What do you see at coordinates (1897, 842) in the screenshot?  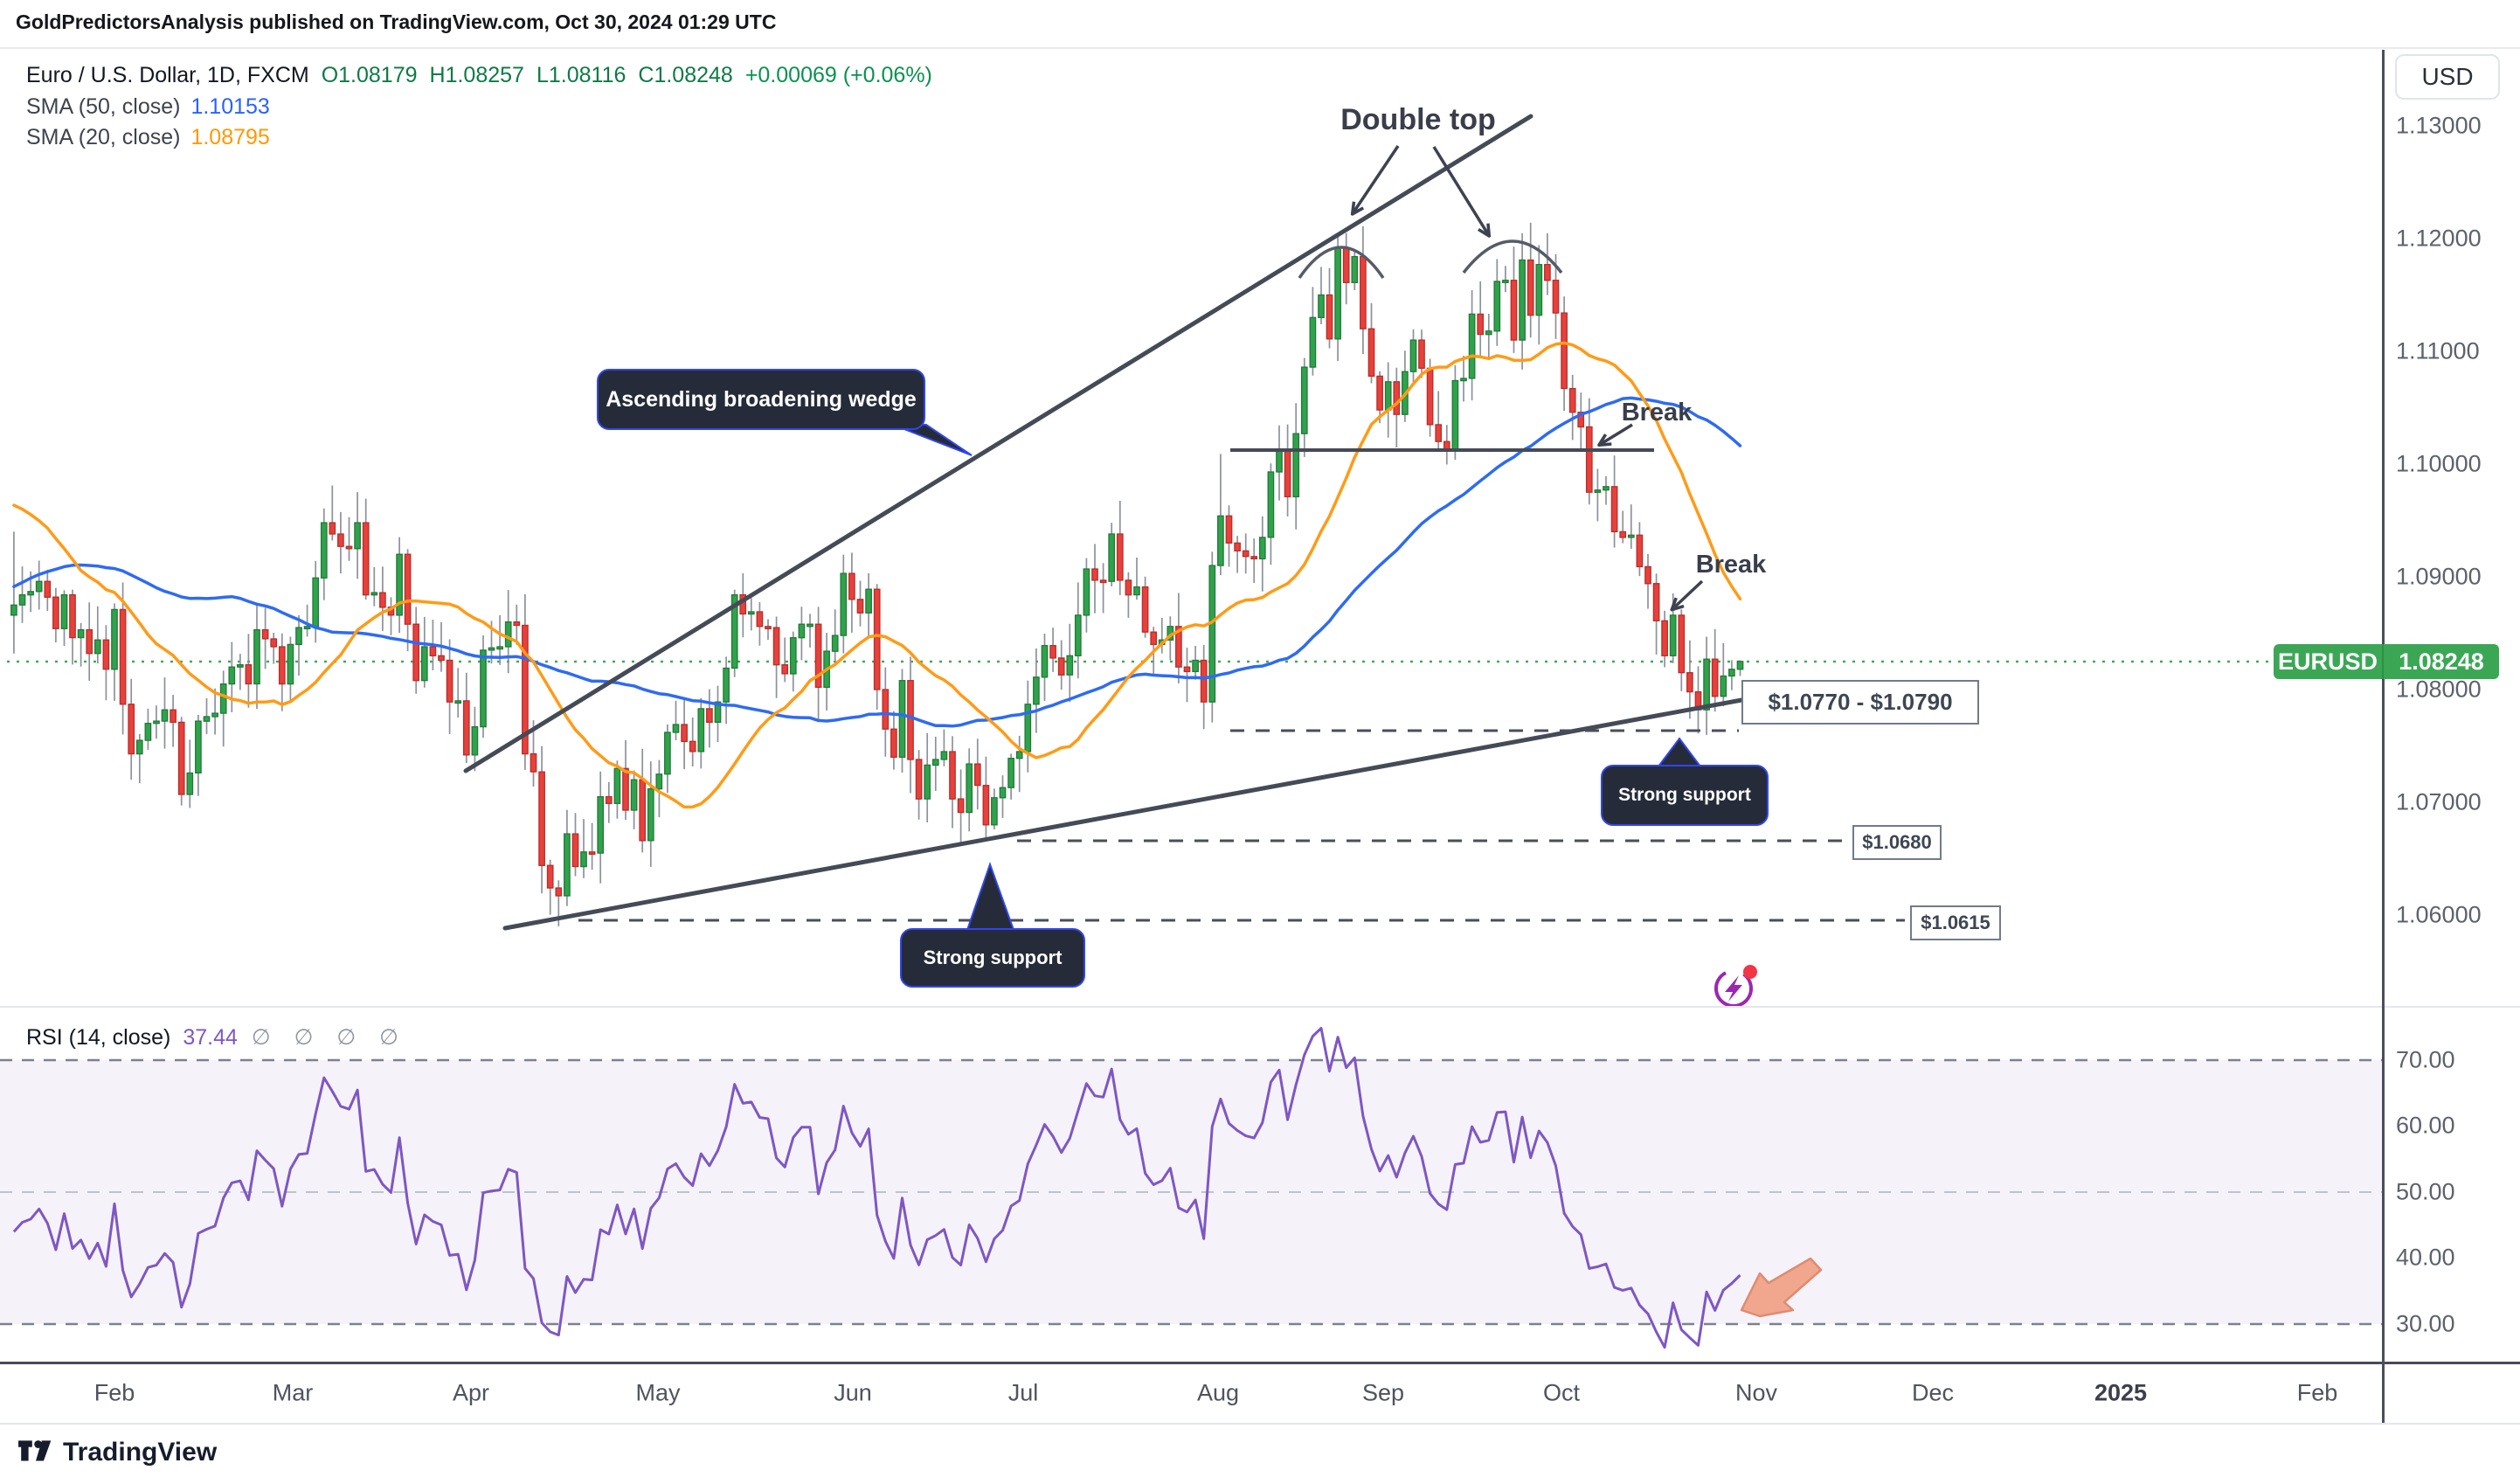 I see `support-level-box-10680: $1.0680` at bounding box center [1897, 842].